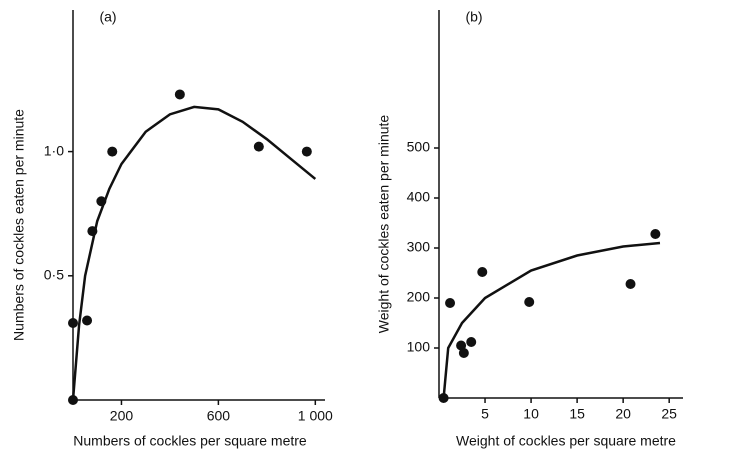 This screenshot has width=729, height=459. What do you see at coordinates (190, 441) in the screenshot?
I see `x-axis-label: Numbers of cockles per square metre` at bounding box center [190, 441].